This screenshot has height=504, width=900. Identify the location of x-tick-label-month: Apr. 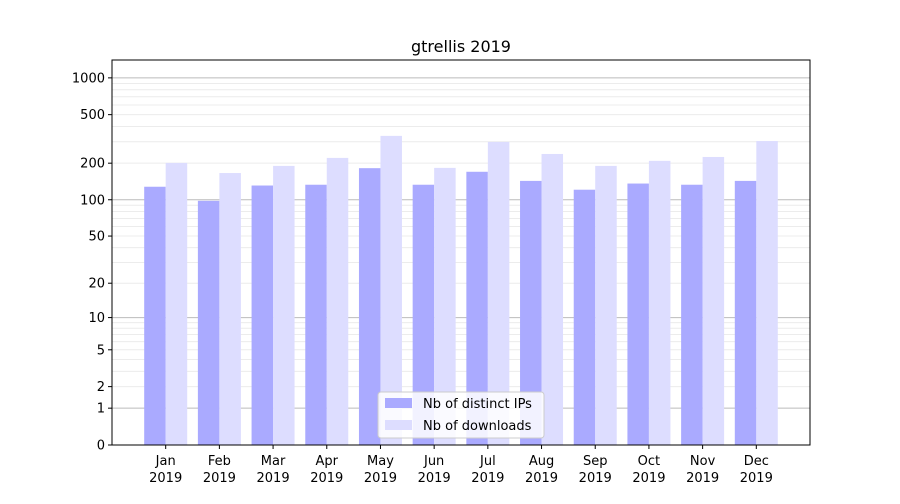
(327, 461).